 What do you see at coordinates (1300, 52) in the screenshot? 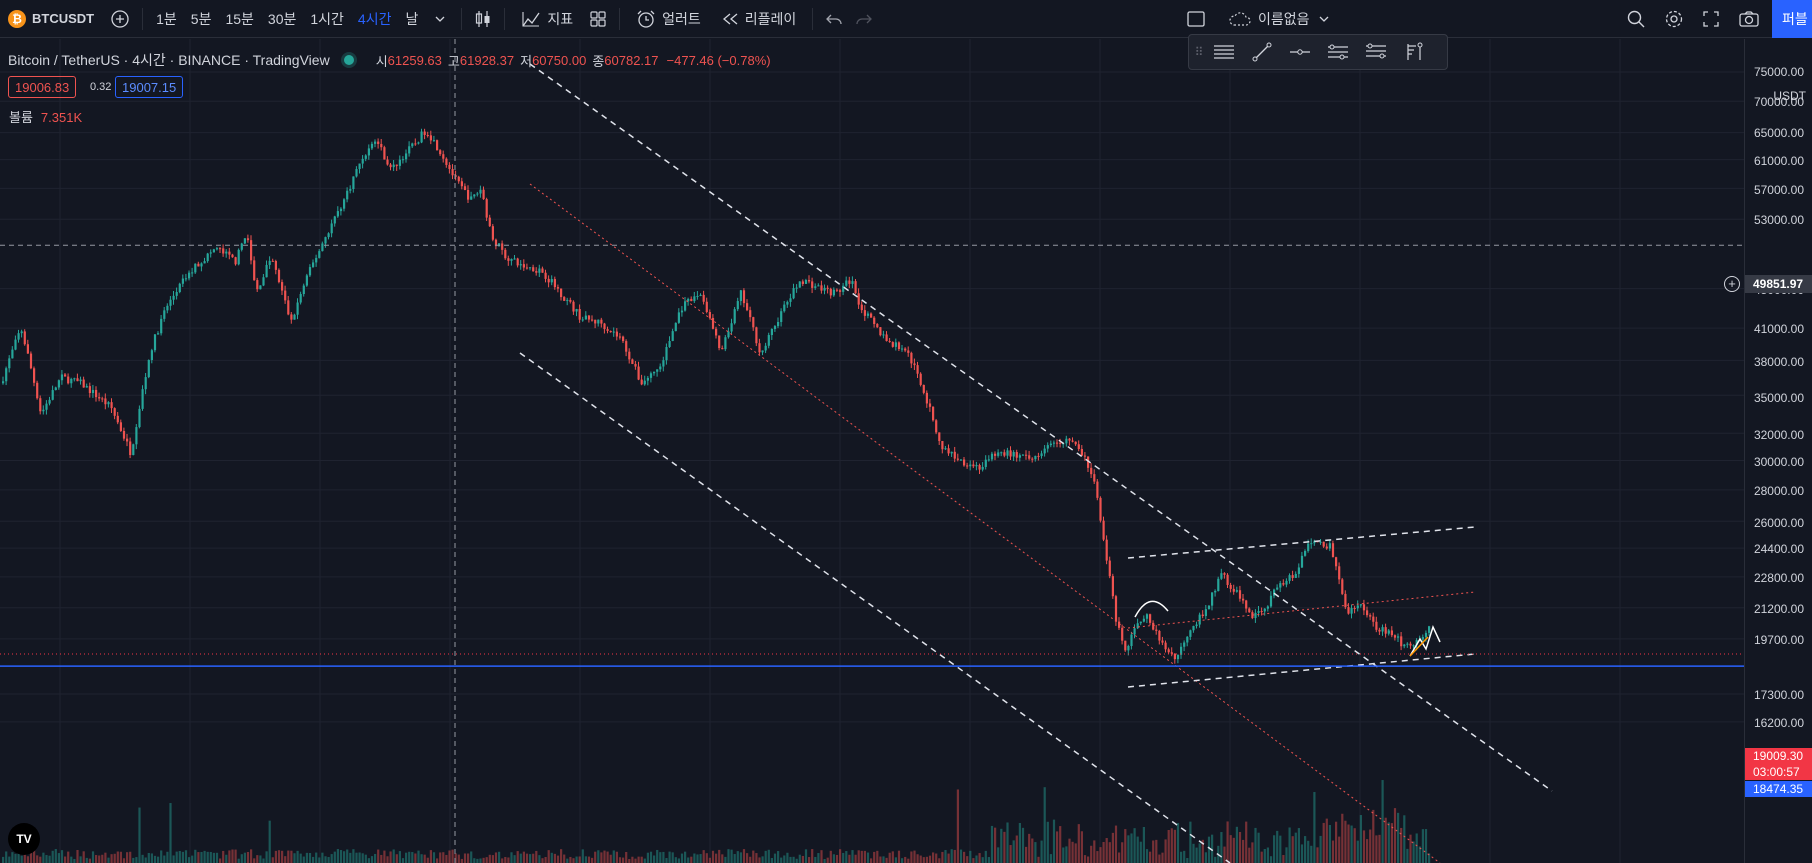
I see `horizontal-ray-tool` at bounding box center [1300, 52].